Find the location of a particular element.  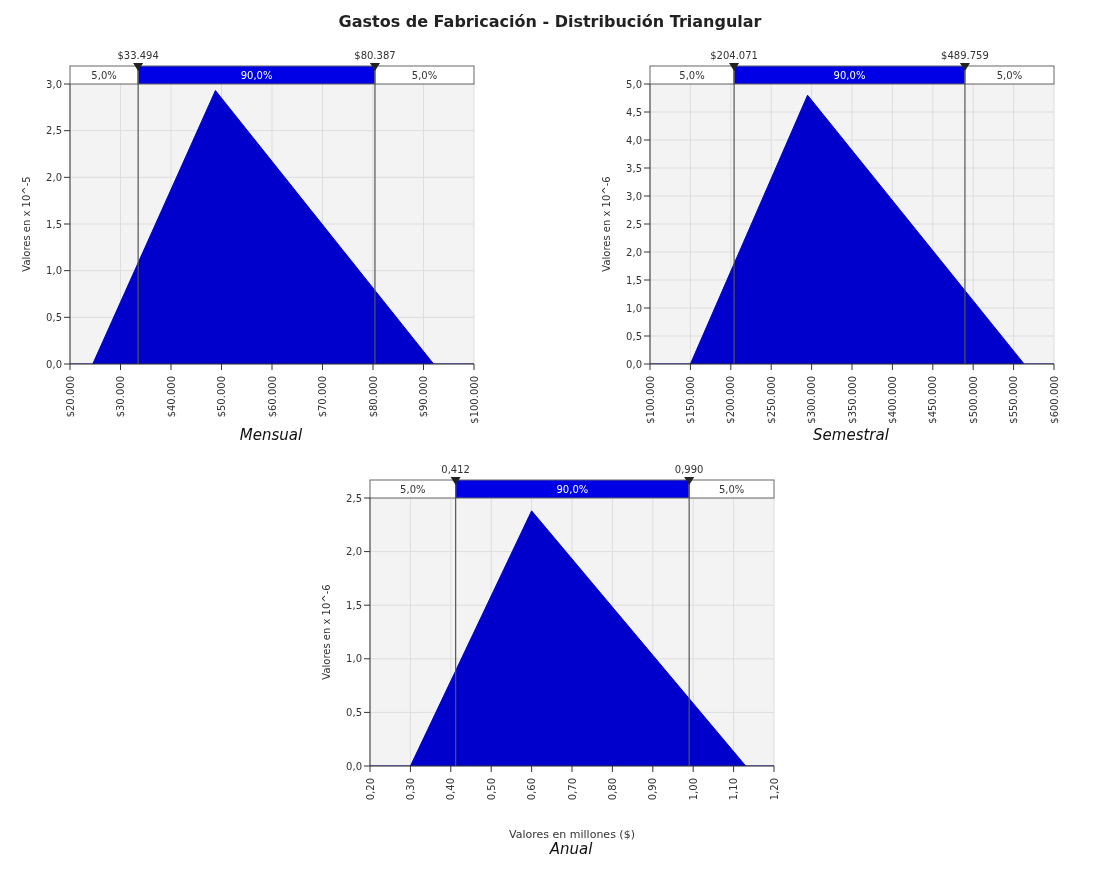

ref-line-label: $33.494 is located at coordinates (138, 55).